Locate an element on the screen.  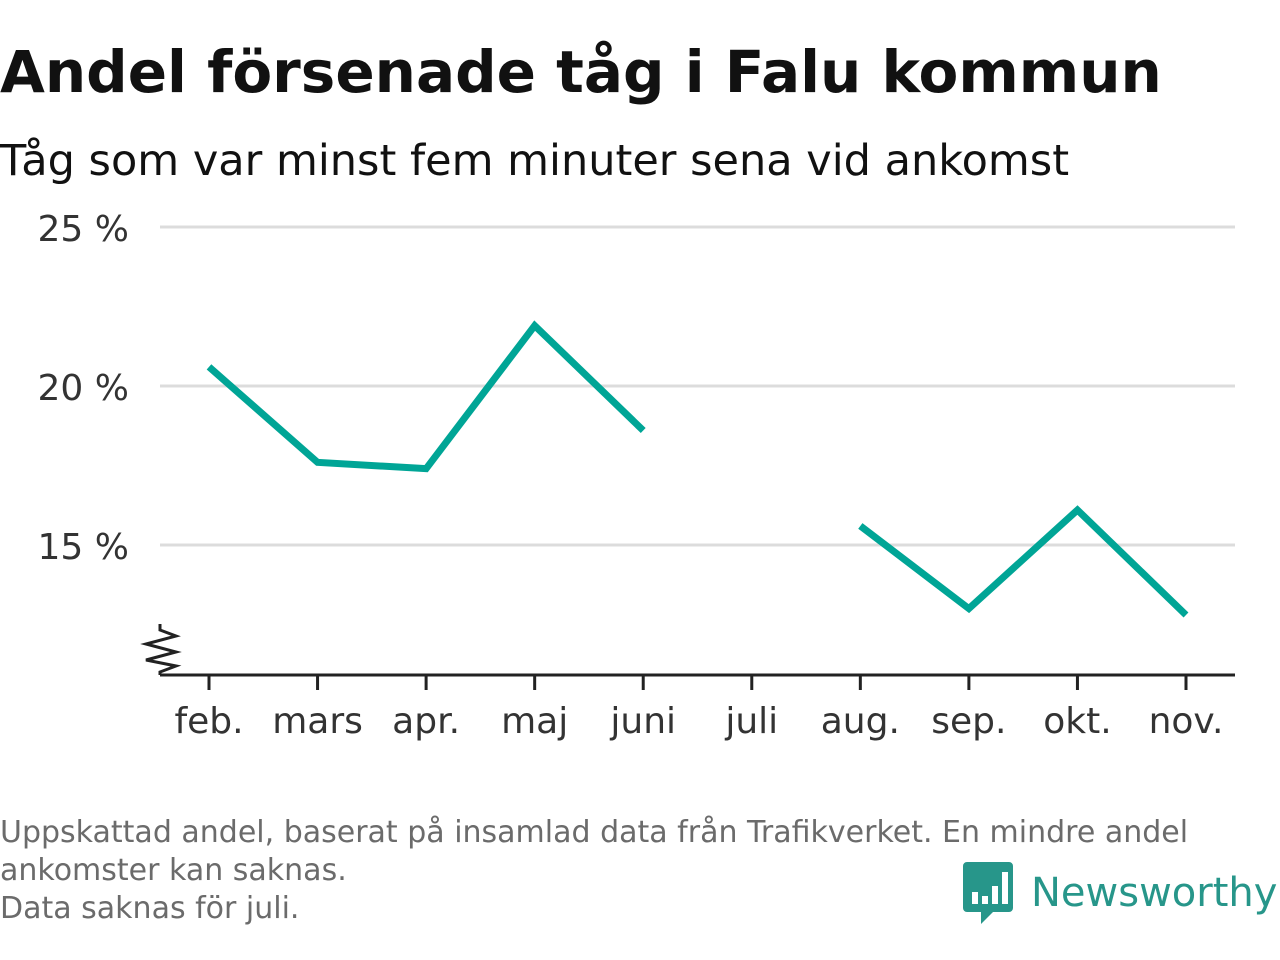
footnote-line-2: ankomster kan saknas. is located at coordinates (173, 870).